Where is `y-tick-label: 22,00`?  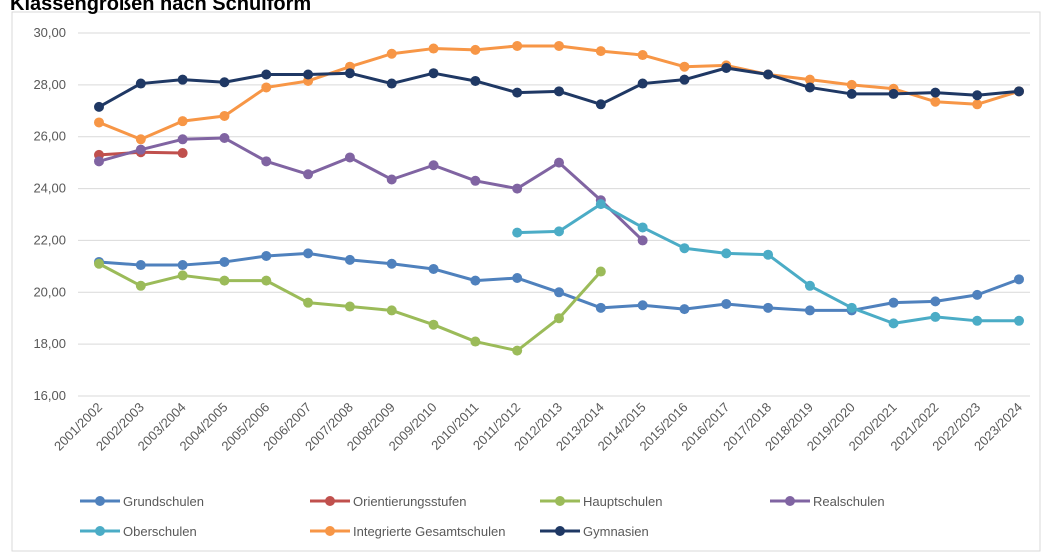
y-tick-label: 22,00 is located at coordinates (49, 239).